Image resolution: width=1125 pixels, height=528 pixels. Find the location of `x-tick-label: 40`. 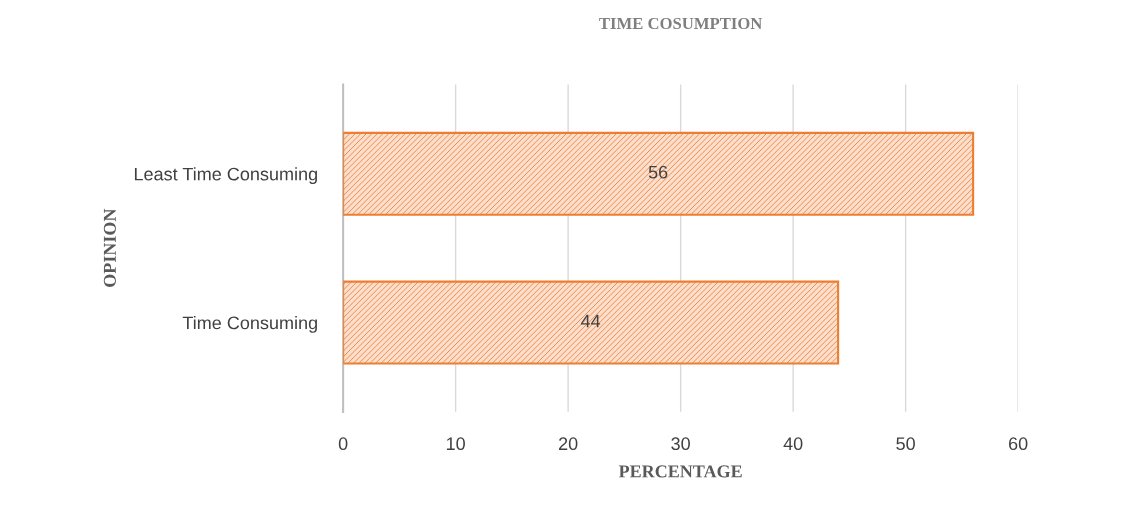

x-tick-label: 40 is located at coordinates (793, 444).